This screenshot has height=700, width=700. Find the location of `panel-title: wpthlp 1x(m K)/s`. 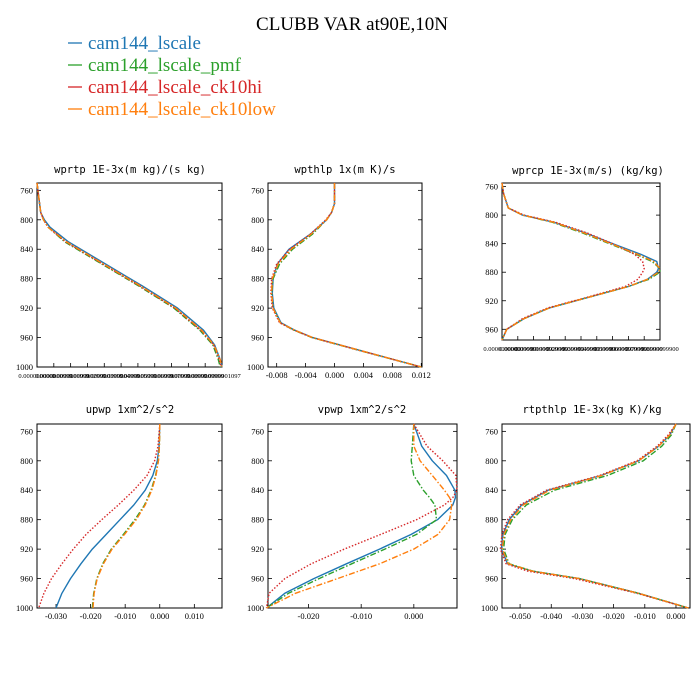

panel-title: wpthlp 1x(m K)/s is located at coordinates (344, 170).